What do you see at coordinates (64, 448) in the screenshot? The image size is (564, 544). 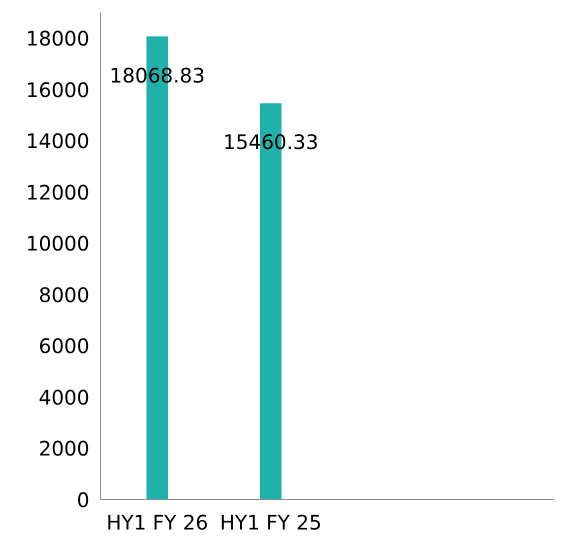 I see `y-tick-label: 2000` at bounding box center [64, 448].